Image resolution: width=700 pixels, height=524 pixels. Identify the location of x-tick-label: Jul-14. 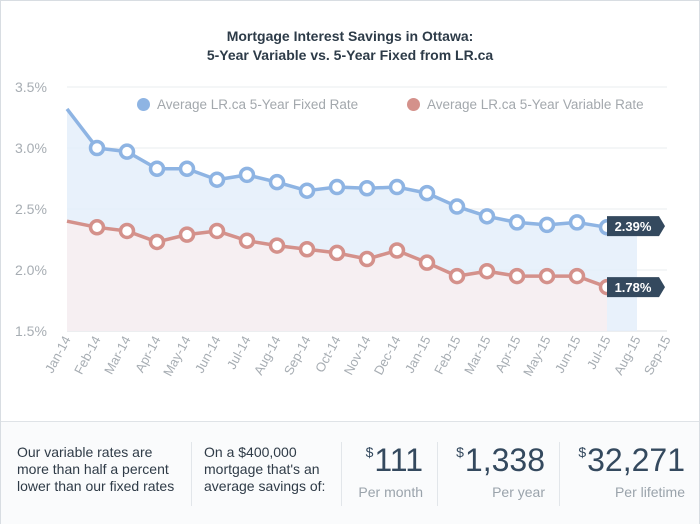
(239, 352).